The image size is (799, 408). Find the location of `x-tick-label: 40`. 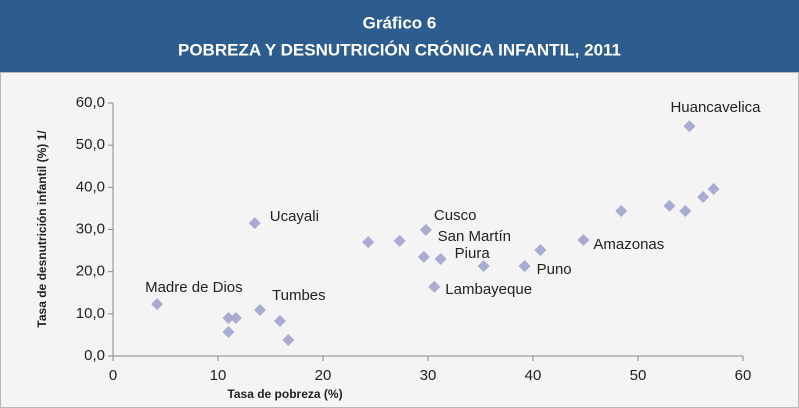

x-tick-label: 40 is located at coordinates (533, 375).